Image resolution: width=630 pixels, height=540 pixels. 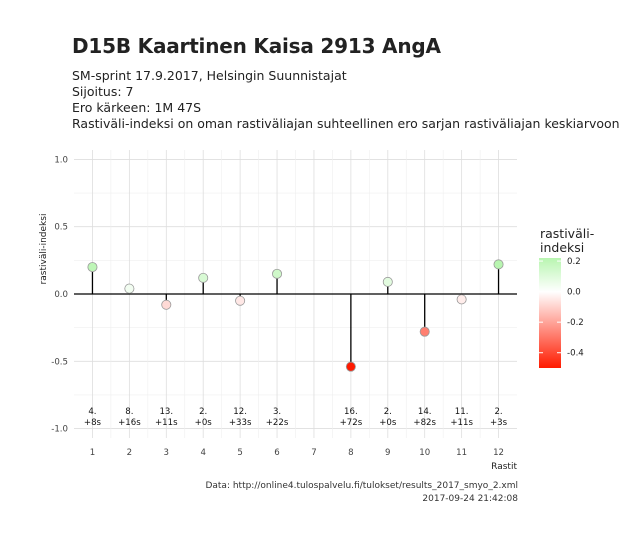 I want to click on lollipop-points, so click(x=295, y=315).